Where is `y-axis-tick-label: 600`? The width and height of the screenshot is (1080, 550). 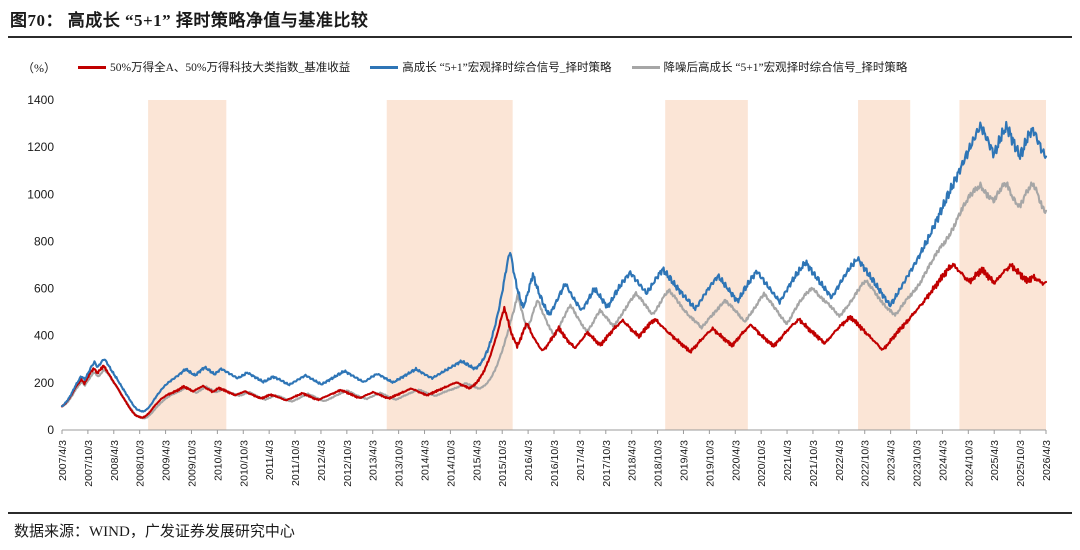 y-axis-tick-label: 600 is located at coordinates (44, 289).